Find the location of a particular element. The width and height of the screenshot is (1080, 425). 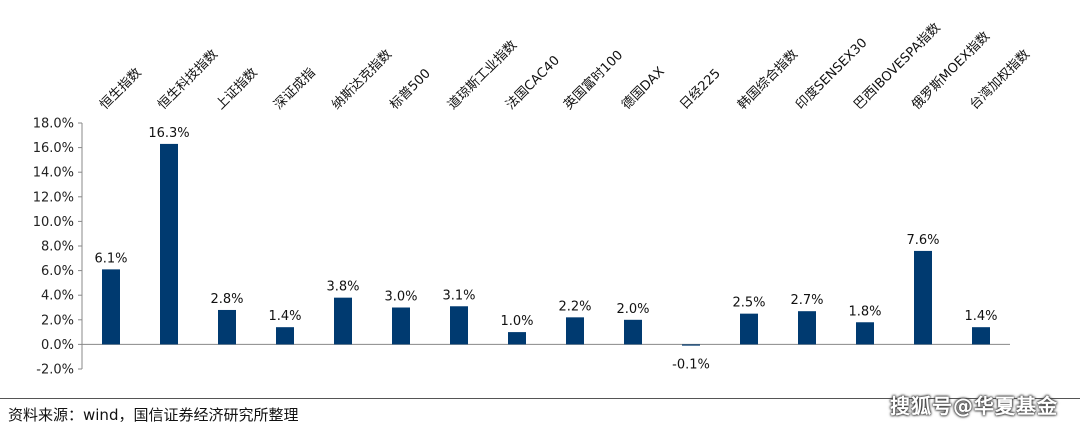

value-label: 3.0% is located at coordinates (400, 297).